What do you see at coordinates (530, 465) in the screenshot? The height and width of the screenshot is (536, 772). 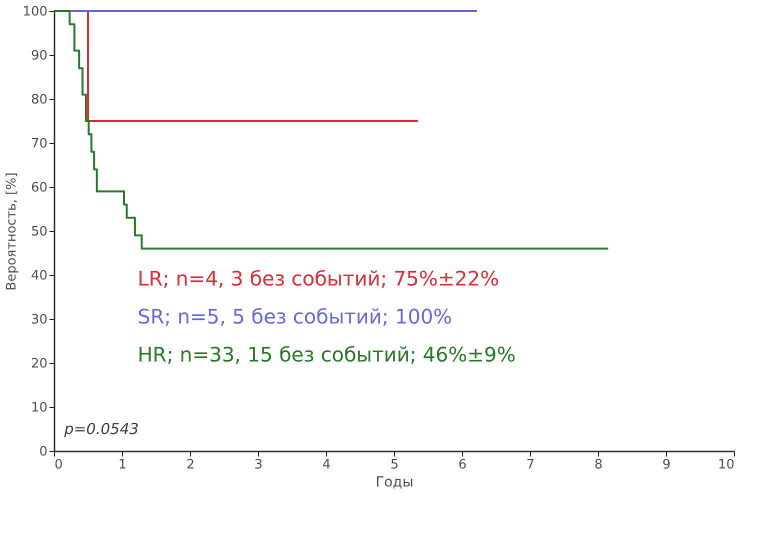 I see `x-tick-label: 7` at bounding box center [530, 465].